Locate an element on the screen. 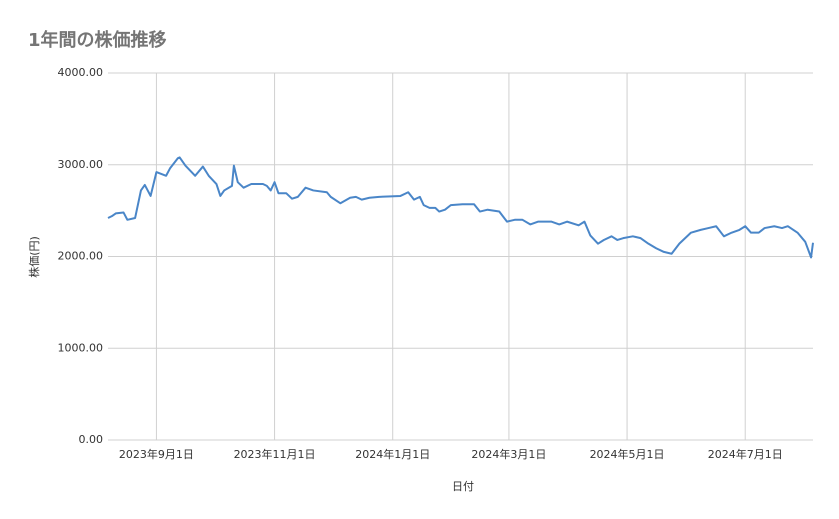 Image resolution: width=839 pixels, height=519 pixels. x-tick-label: 2024年7月1日 is located at coordinates (745, 454).